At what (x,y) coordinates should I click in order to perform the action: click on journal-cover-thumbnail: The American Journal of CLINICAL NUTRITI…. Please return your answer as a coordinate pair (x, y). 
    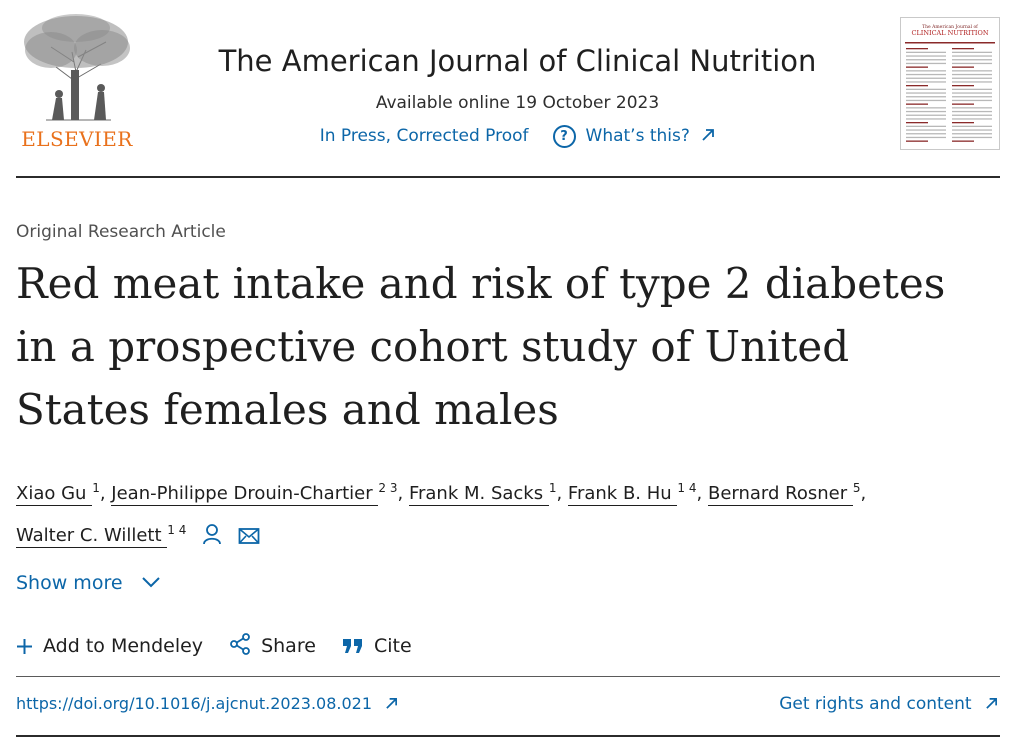
    Looking at the image, I should click on (950, 83).